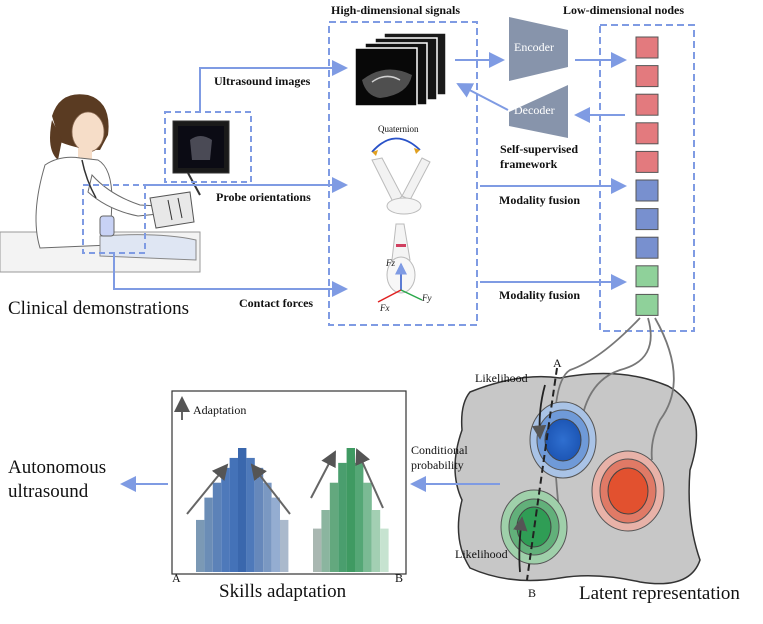 This screenshot has width=763, height=624. Describe the element at coordinates (385, 308) in the screenshot. I see `force-x-label: Fx` at that location.